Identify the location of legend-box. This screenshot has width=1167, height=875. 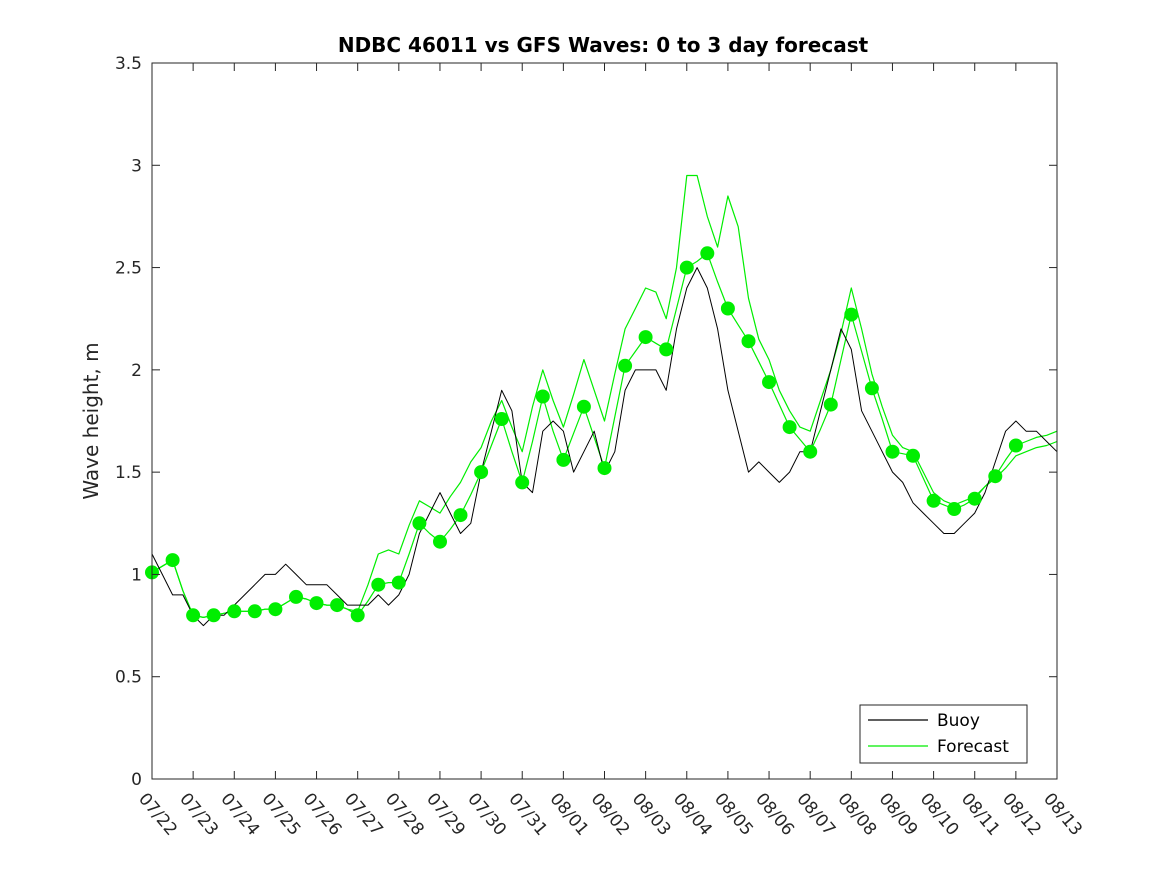
(943, 734).